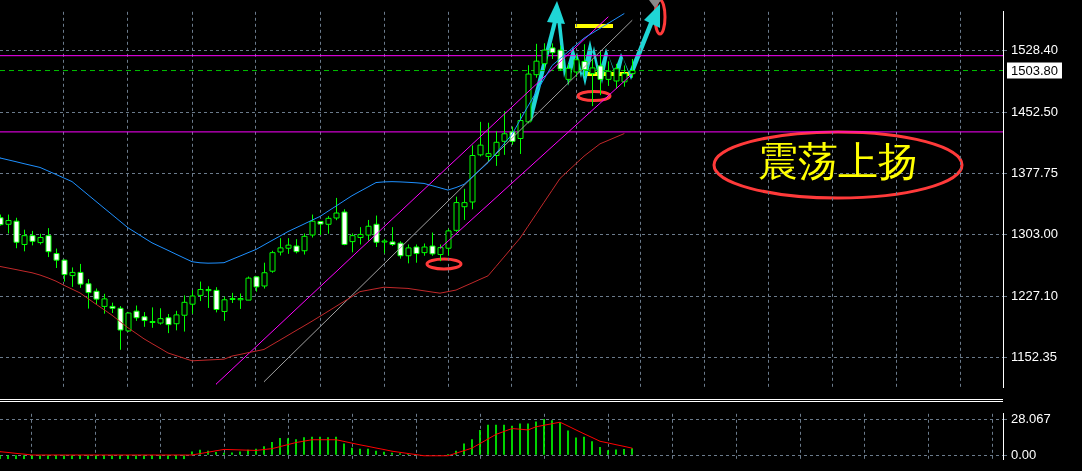 This screenshot has width=1082, height=471. Describe the element at coordinates (1034, 71) in the screenshot. I see `ref-line-label: 1503.80` at that location.